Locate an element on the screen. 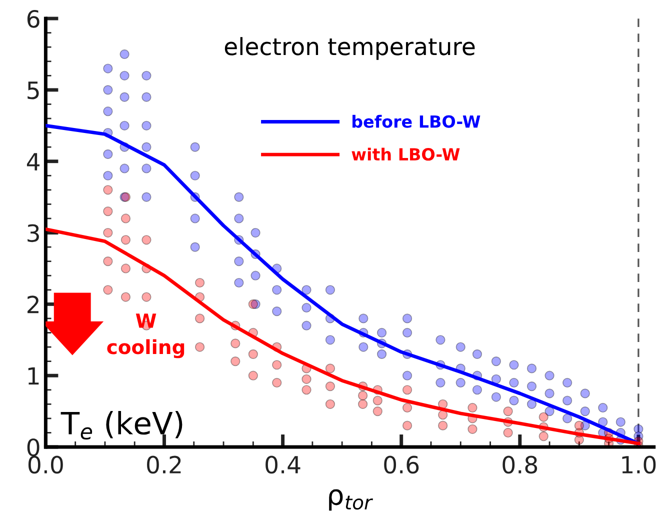 The image size is (672, 529). y-axis-title: T$_{e}$ (keV) is located at coordinates (121, 425).